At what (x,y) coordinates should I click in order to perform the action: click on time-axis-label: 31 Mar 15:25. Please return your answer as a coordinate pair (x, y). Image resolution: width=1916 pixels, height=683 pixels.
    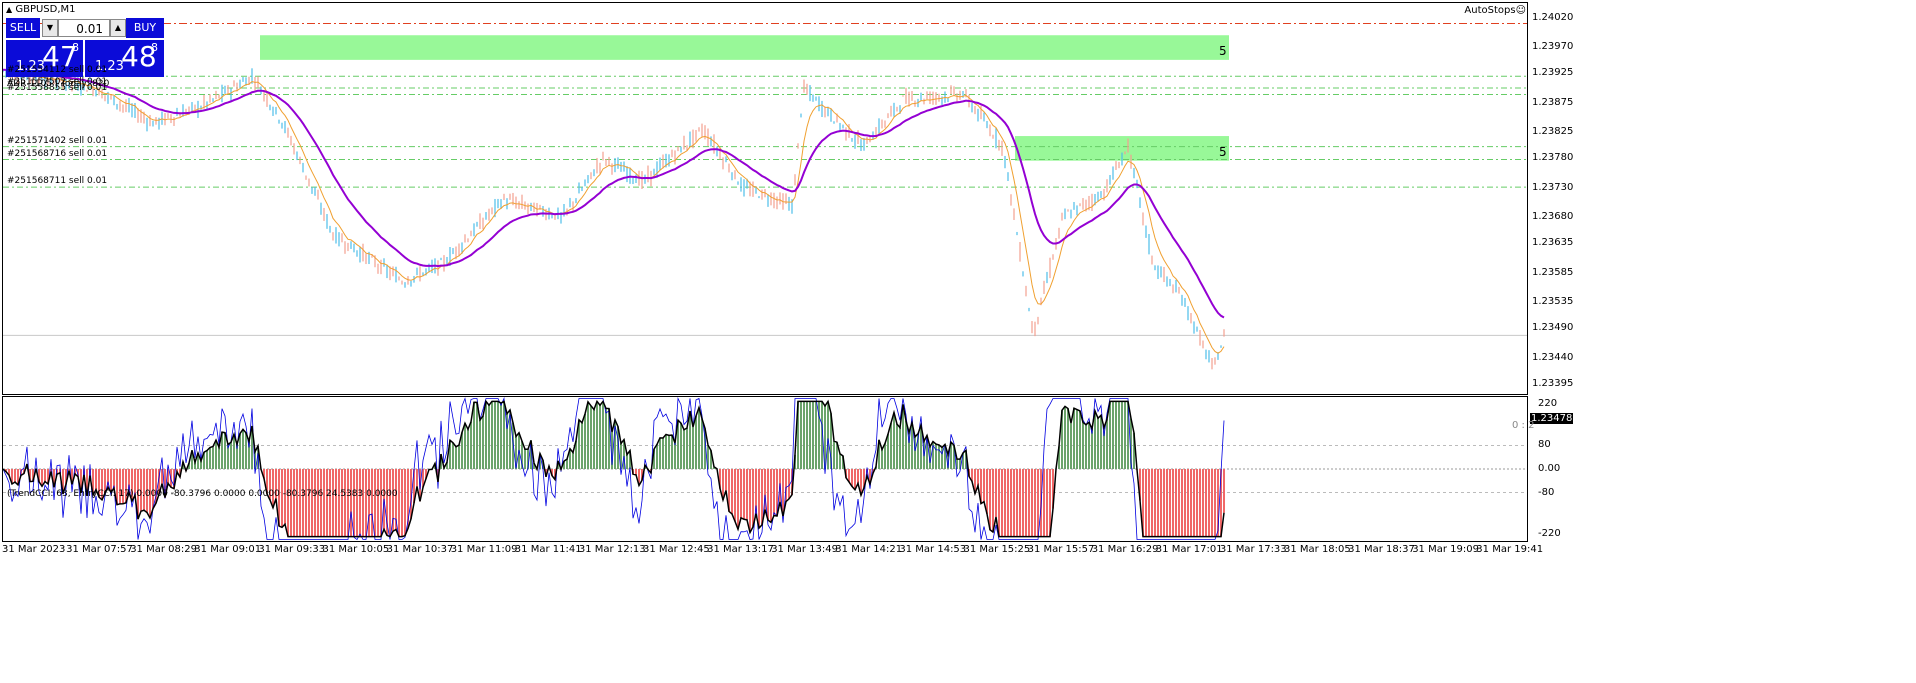
    Looking at the image, I should click on (997, 549).